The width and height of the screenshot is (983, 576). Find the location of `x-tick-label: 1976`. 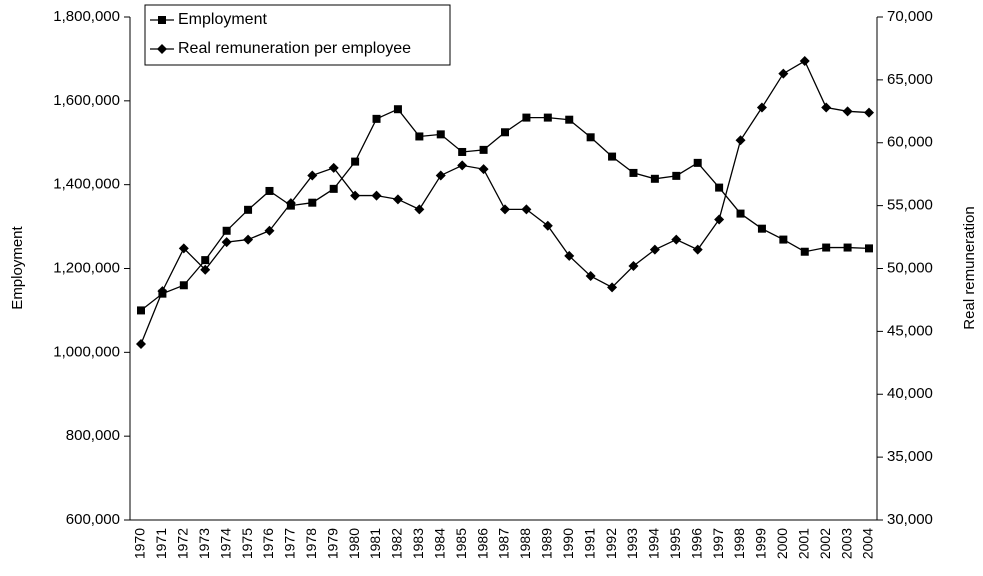

x-tick-label: 1976 is located at coordinates (268, 543).